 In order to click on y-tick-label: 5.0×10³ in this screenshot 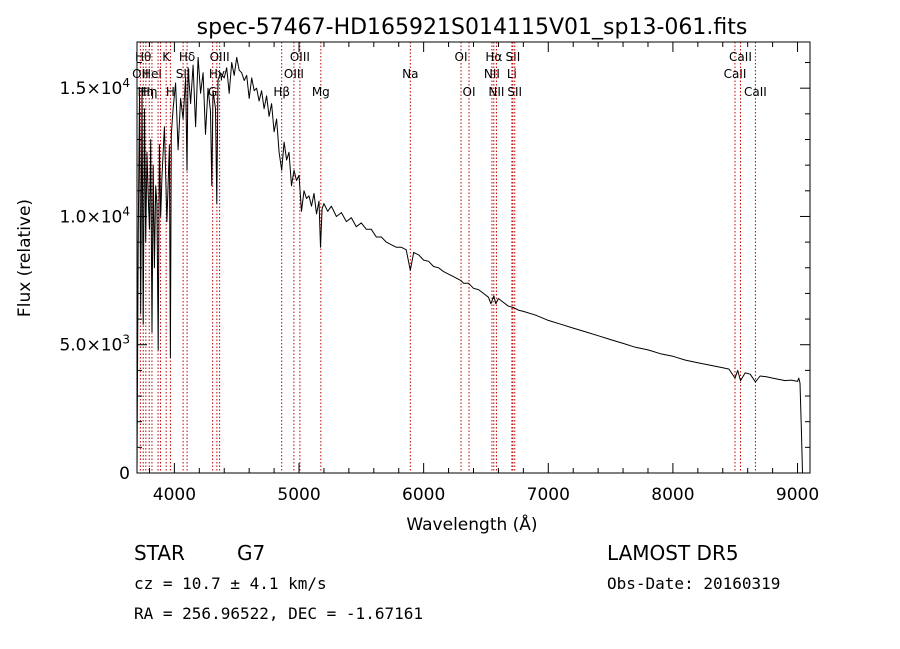, I will do `click(94, 344)`.